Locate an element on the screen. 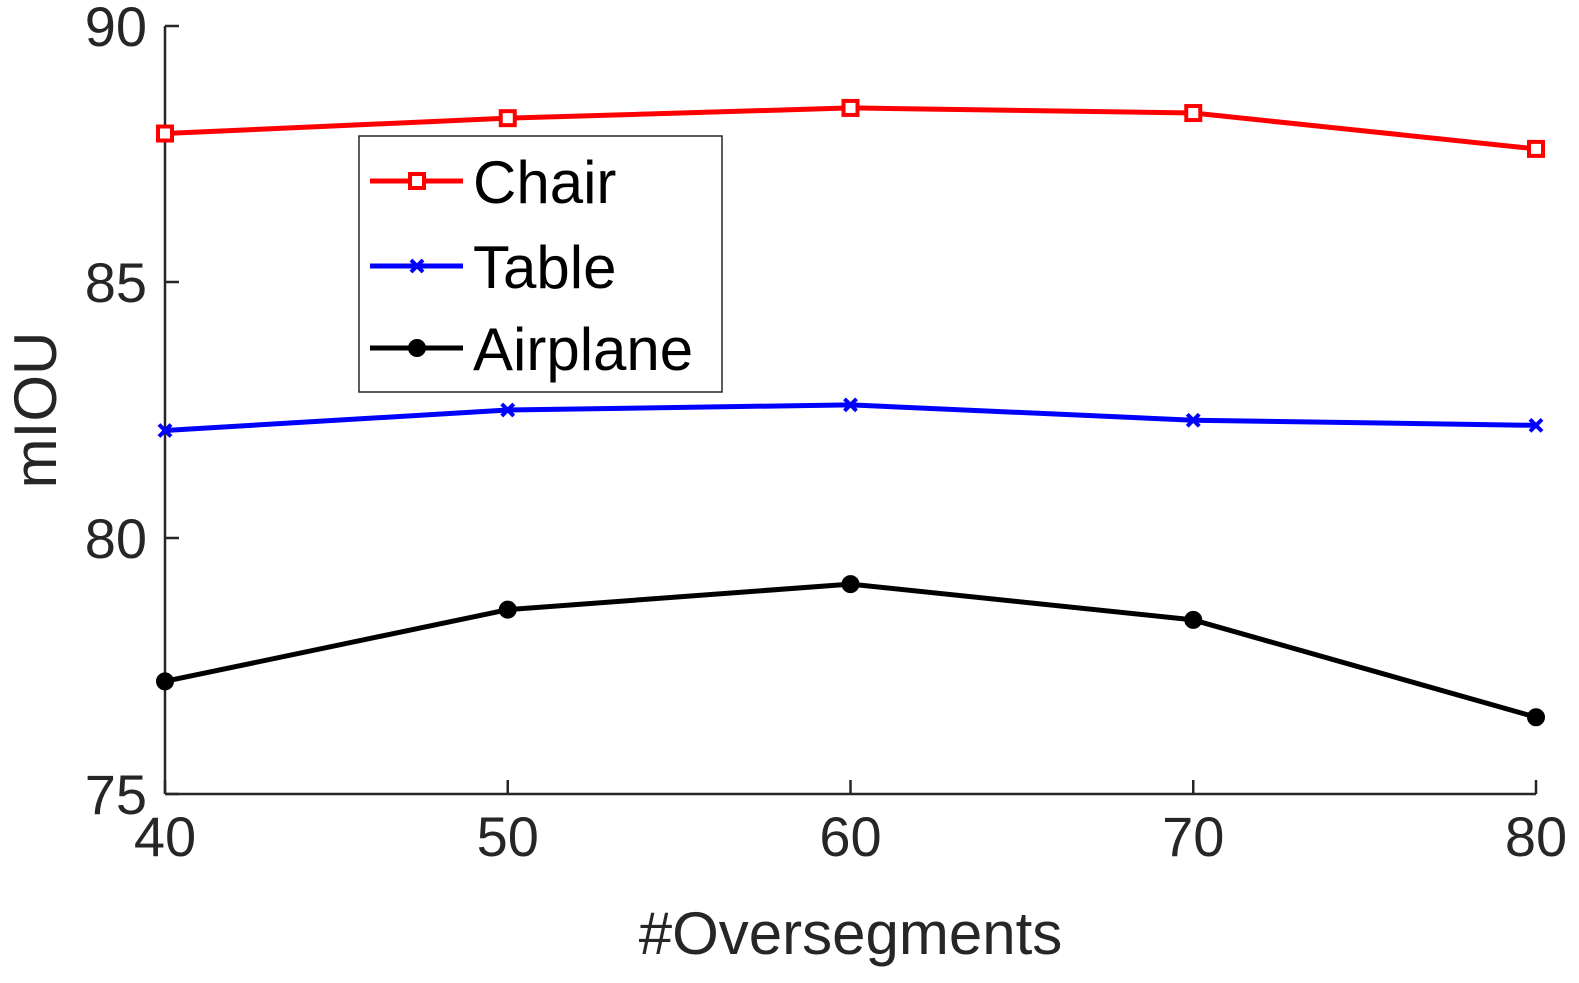  x-axis-title: #Oversegments is located at coordinates (851, 933).